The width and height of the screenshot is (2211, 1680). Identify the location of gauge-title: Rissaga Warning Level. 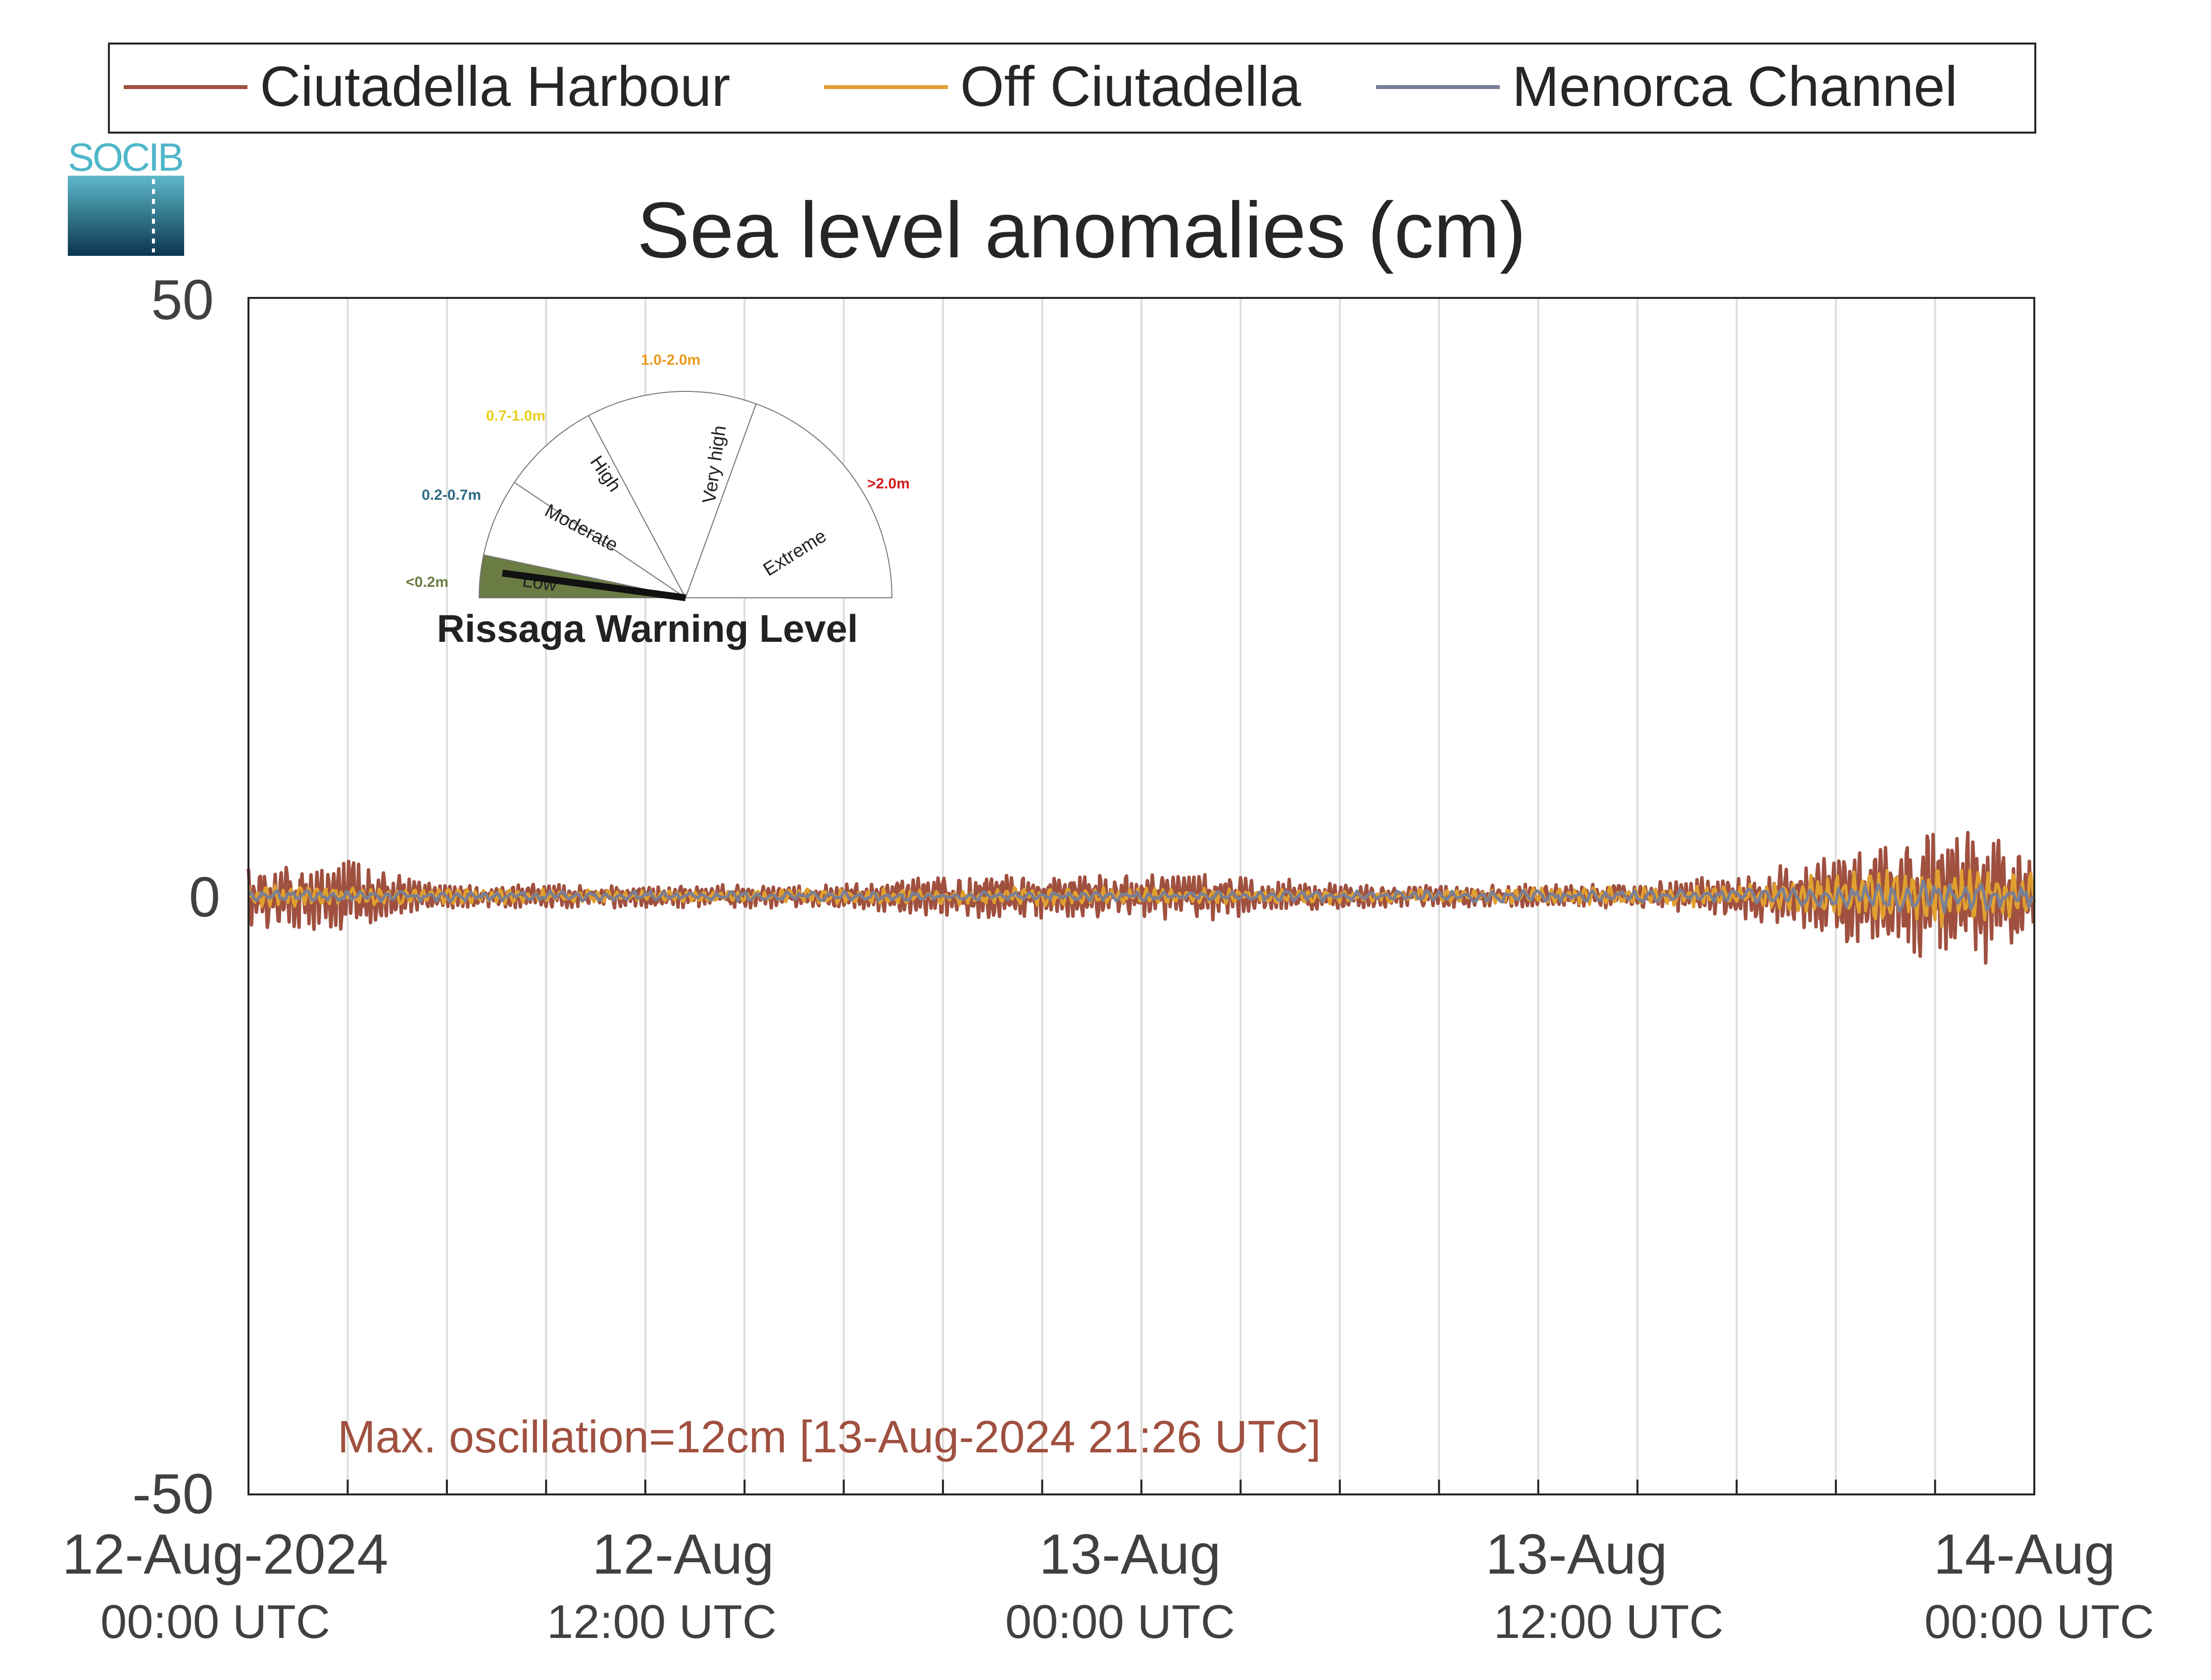
(647, 628).